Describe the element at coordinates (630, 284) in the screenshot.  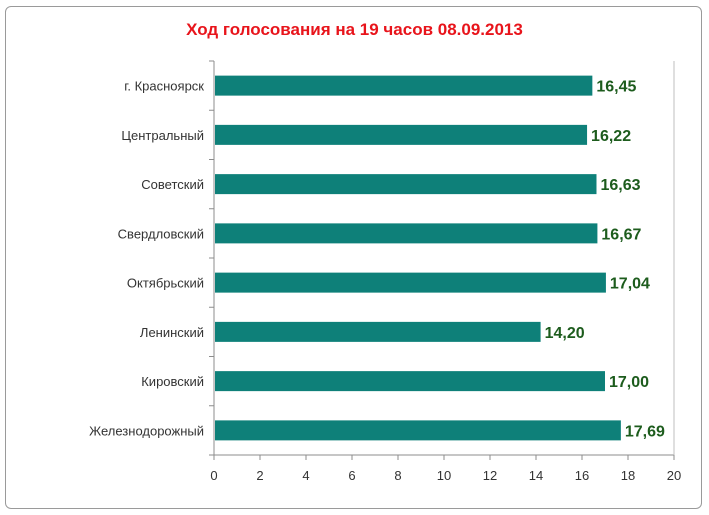
I see `value-label: 17,04` at that location.